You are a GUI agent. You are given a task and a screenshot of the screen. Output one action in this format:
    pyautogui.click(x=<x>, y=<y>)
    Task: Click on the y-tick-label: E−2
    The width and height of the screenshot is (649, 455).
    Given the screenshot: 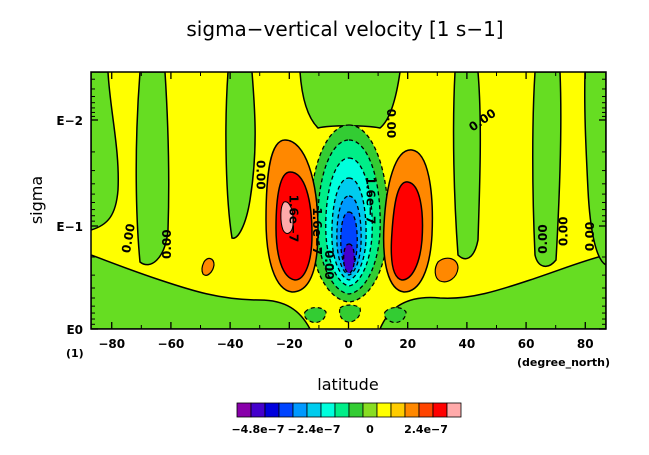 What is the action you would take?
    pyautogui.click(x=69, y=121)
    